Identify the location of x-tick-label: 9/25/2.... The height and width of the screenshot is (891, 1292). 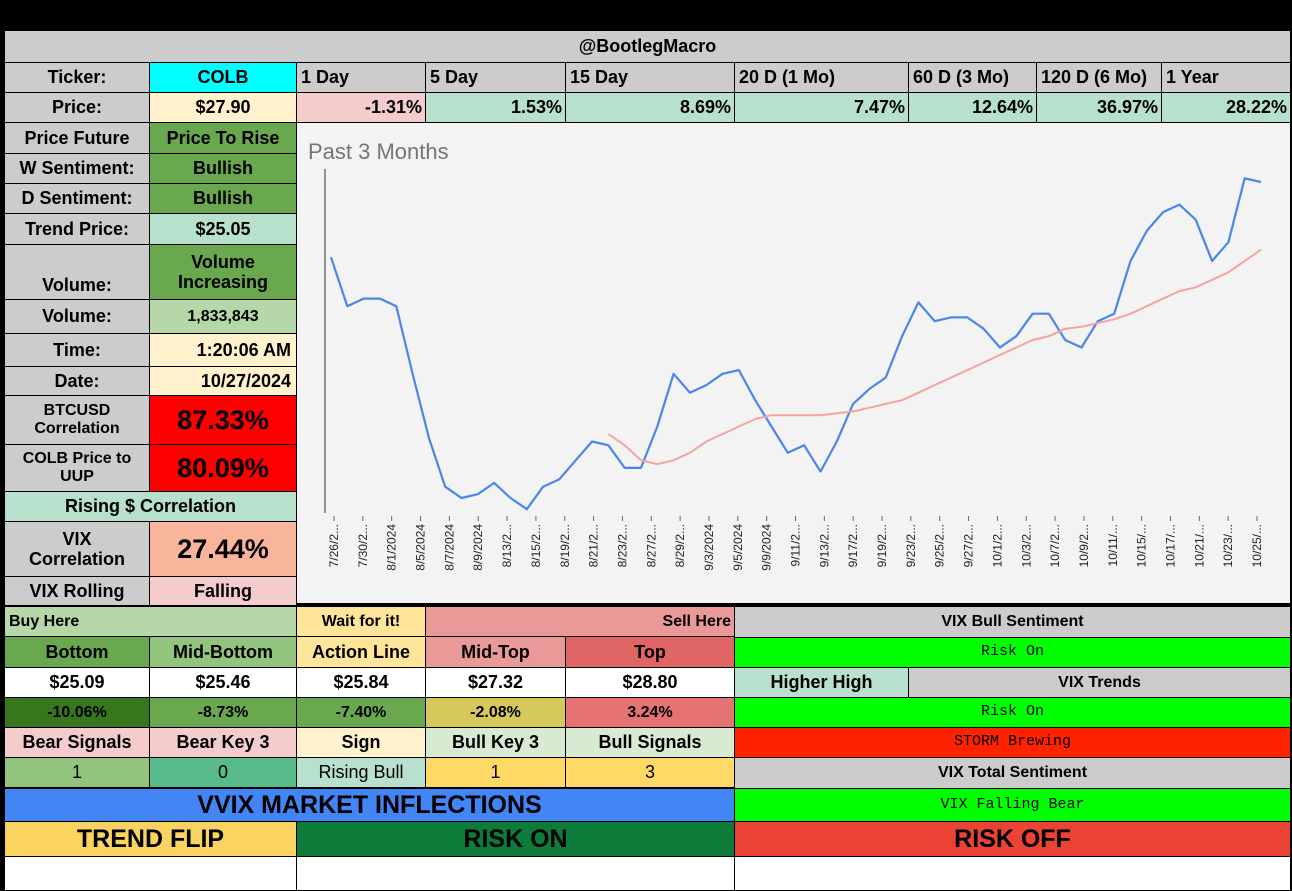
(940, 545).